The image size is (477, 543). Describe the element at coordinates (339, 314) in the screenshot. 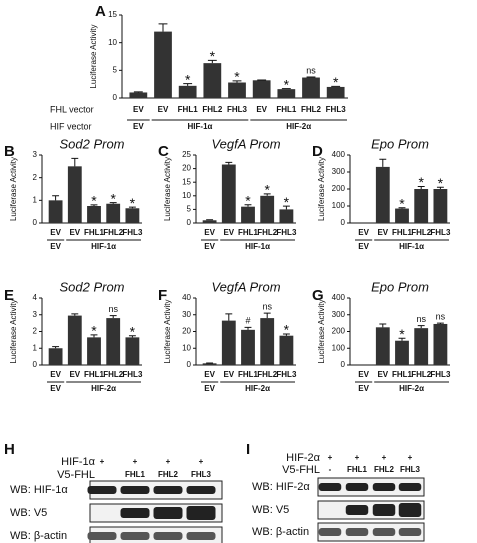

I see `y-tick-label: 300` at that location.